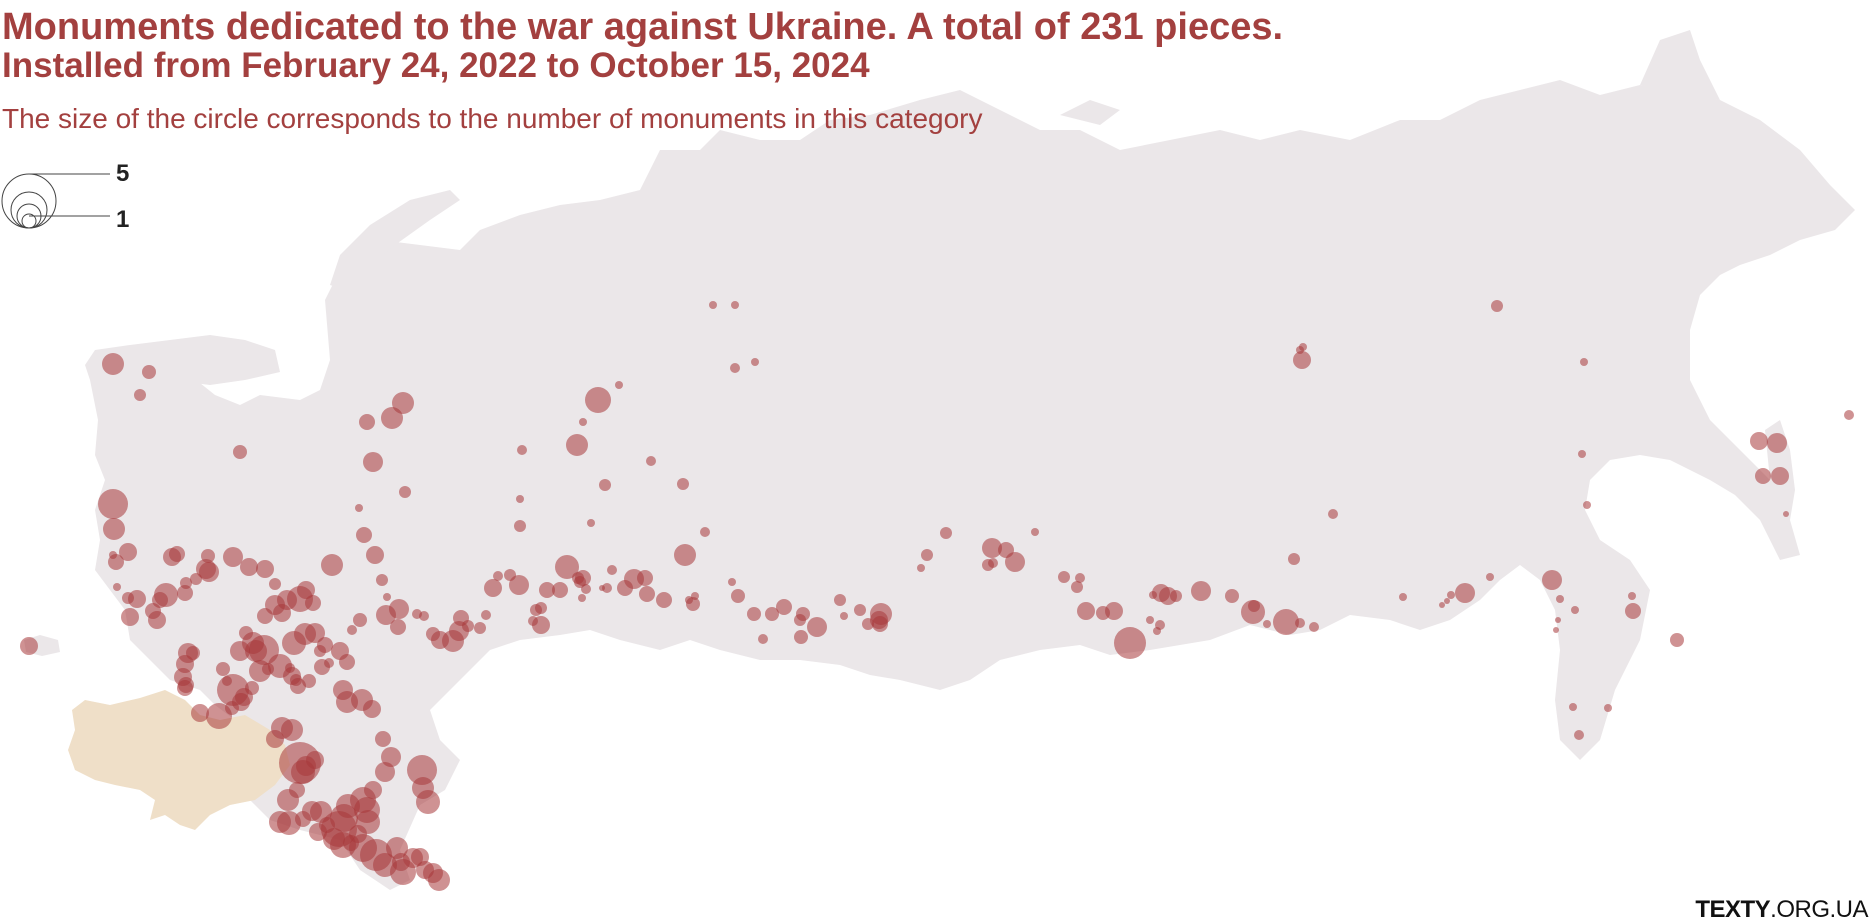  Describe the element at coordinates (55, 201) in the screenshot. I see `bubble-legend` at that location.